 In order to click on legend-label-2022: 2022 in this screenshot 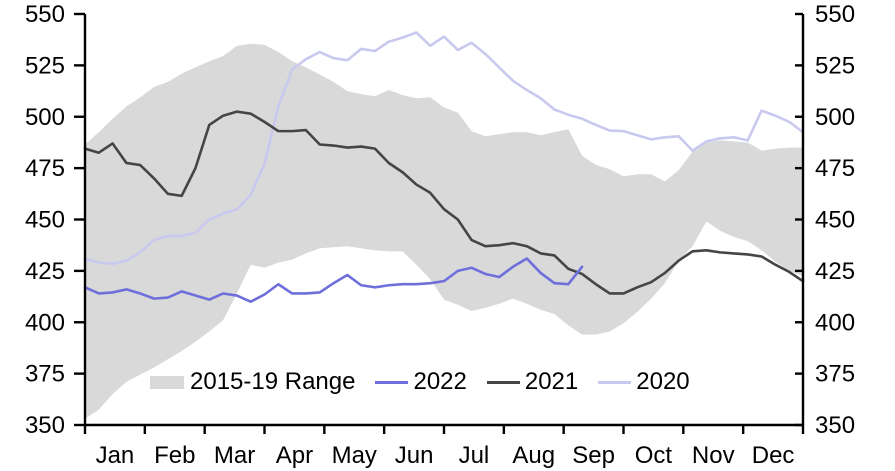, I will do `click(440, 381)`.